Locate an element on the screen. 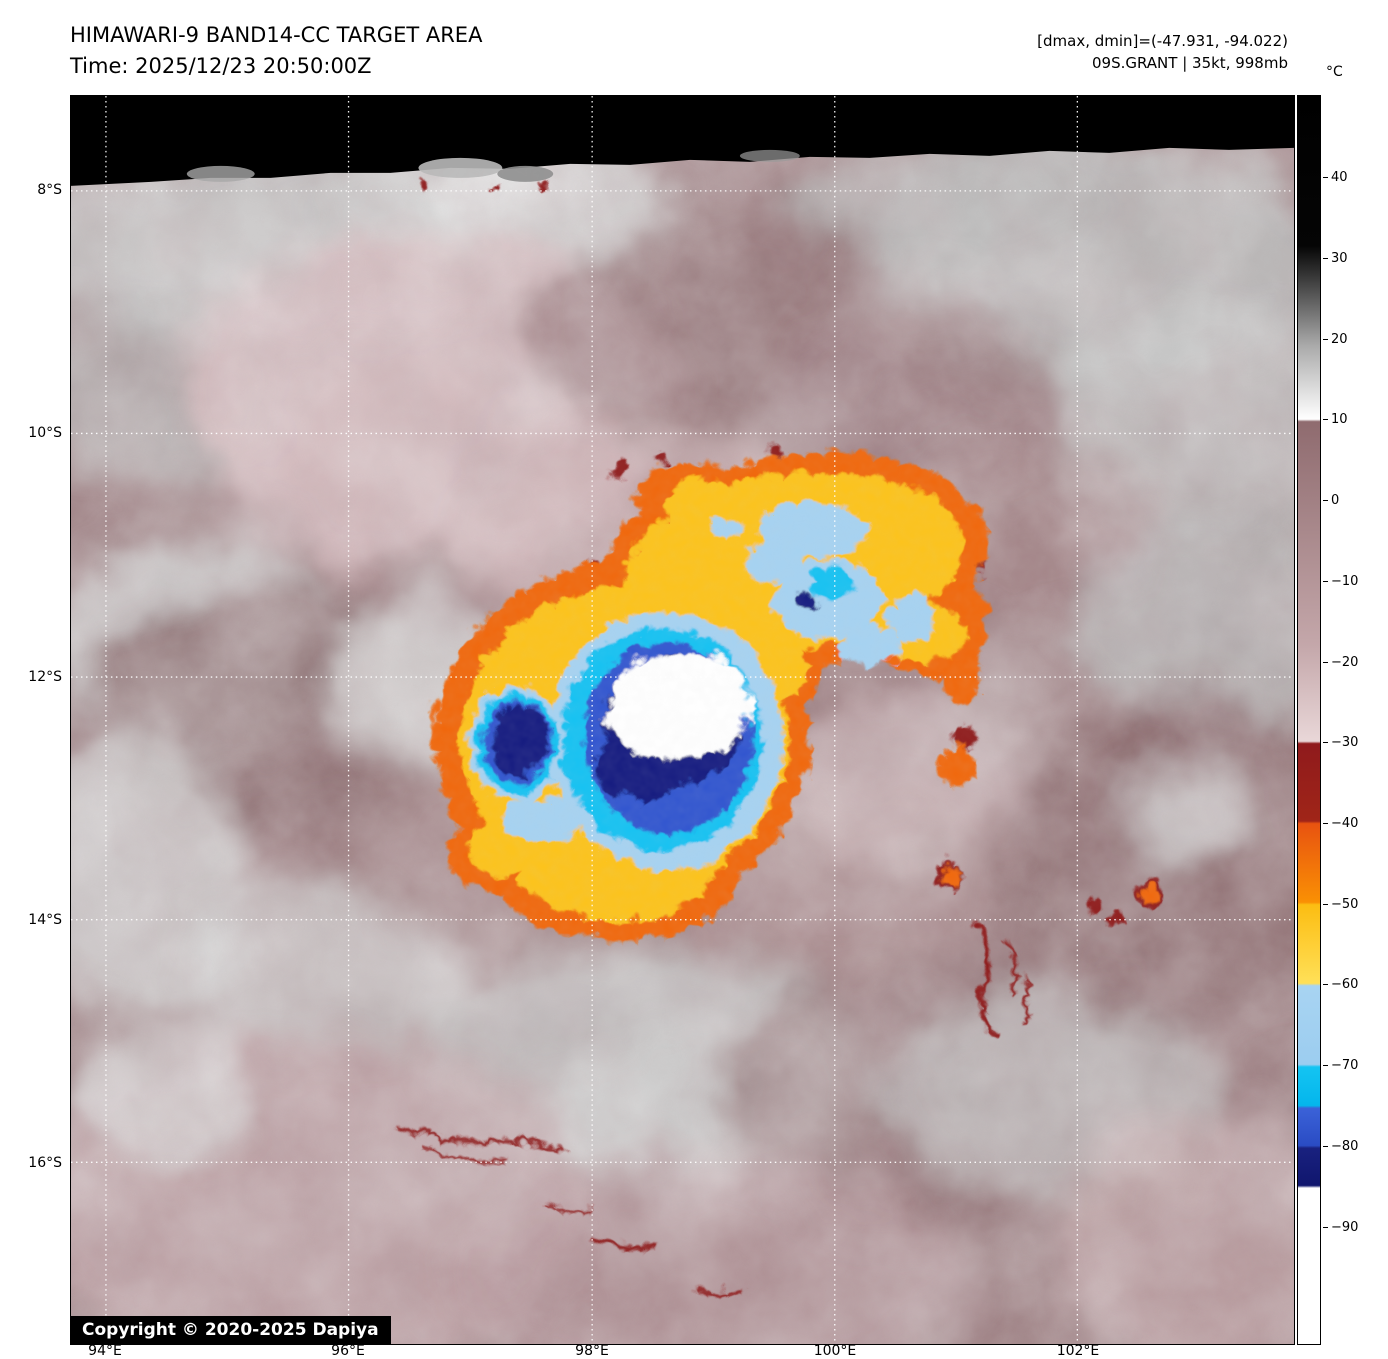 The width and height of the screenshot is (1388, 1359). colorbar-tick: −30 is located at coordinates (1340, 742).